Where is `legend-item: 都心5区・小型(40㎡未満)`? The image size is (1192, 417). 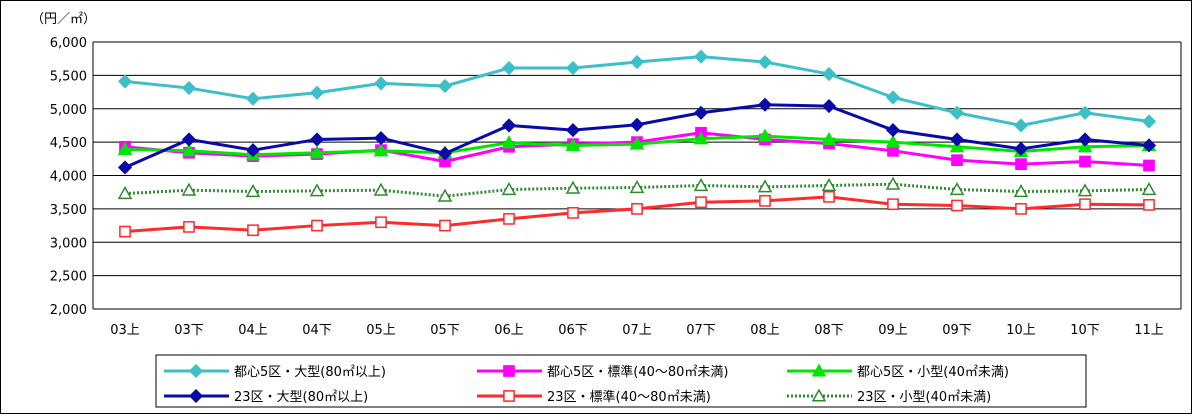 legend-item: 都心5区・小型(40㎡未満) is located at coordinates (898, 371).